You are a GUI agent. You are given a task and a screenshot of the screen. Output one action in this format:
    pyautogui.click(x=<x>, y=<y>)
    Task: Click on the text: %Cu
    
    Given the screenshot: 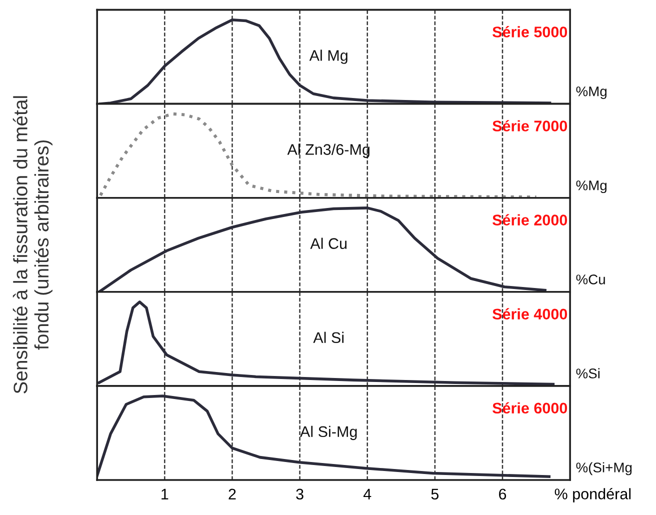 What is the action you would take?
    pyautogui.click(x=590, y=279)
    